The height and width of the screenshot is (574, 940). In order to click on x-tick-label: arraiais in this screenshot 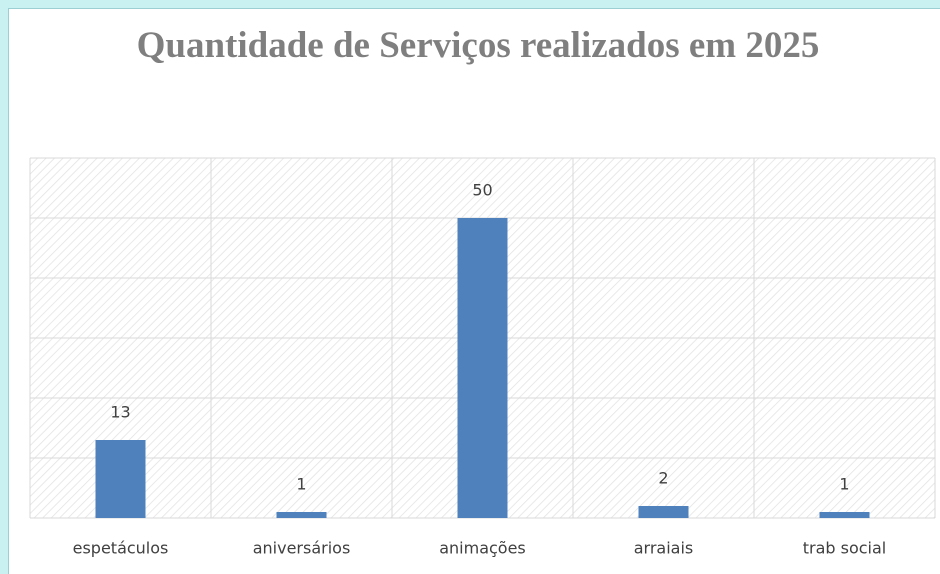, I will do `click(664, 548)`.